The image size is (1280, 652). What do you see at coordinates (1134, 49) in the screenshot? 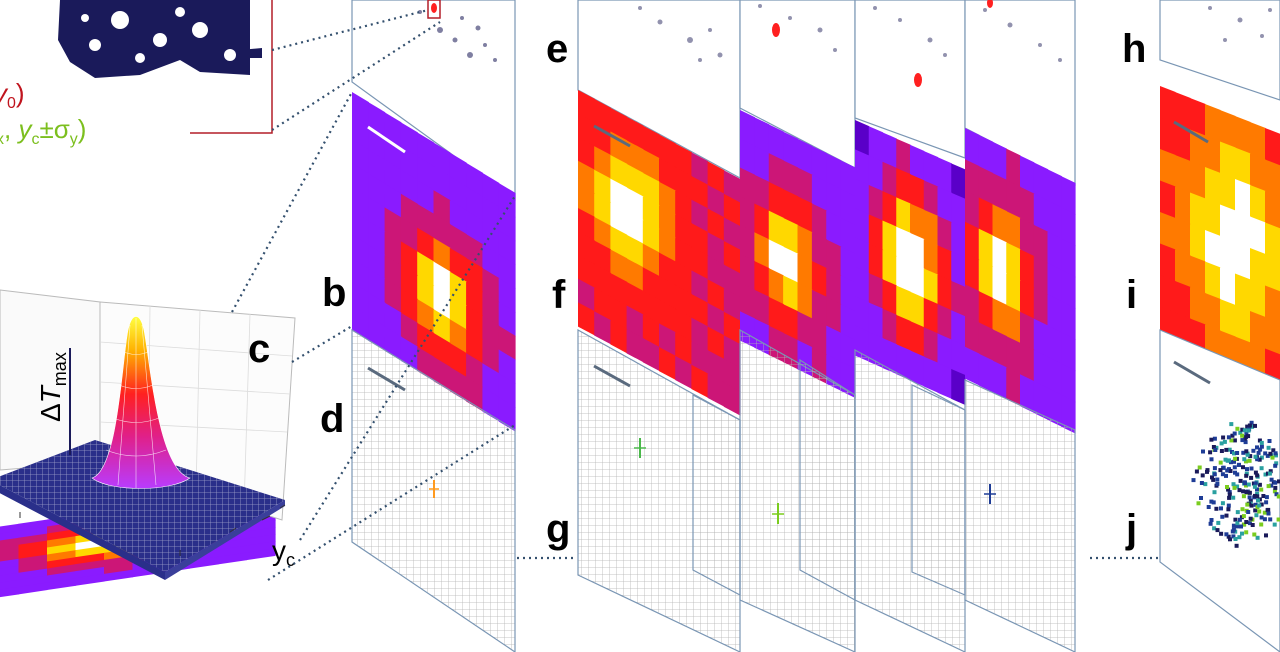
I see `panel-label-h: h` at bounding box center [1134, 49].